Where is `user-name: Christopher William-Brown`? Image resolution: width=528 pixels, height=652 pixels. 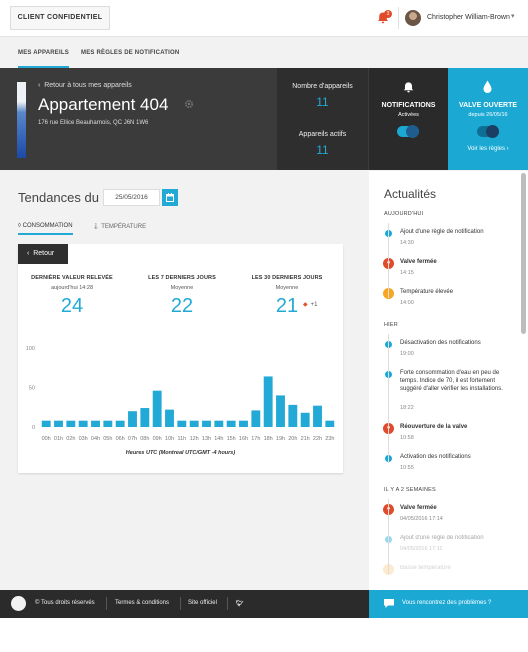 user-name: Christopher William-Brown is located at coordinates (468, 17).